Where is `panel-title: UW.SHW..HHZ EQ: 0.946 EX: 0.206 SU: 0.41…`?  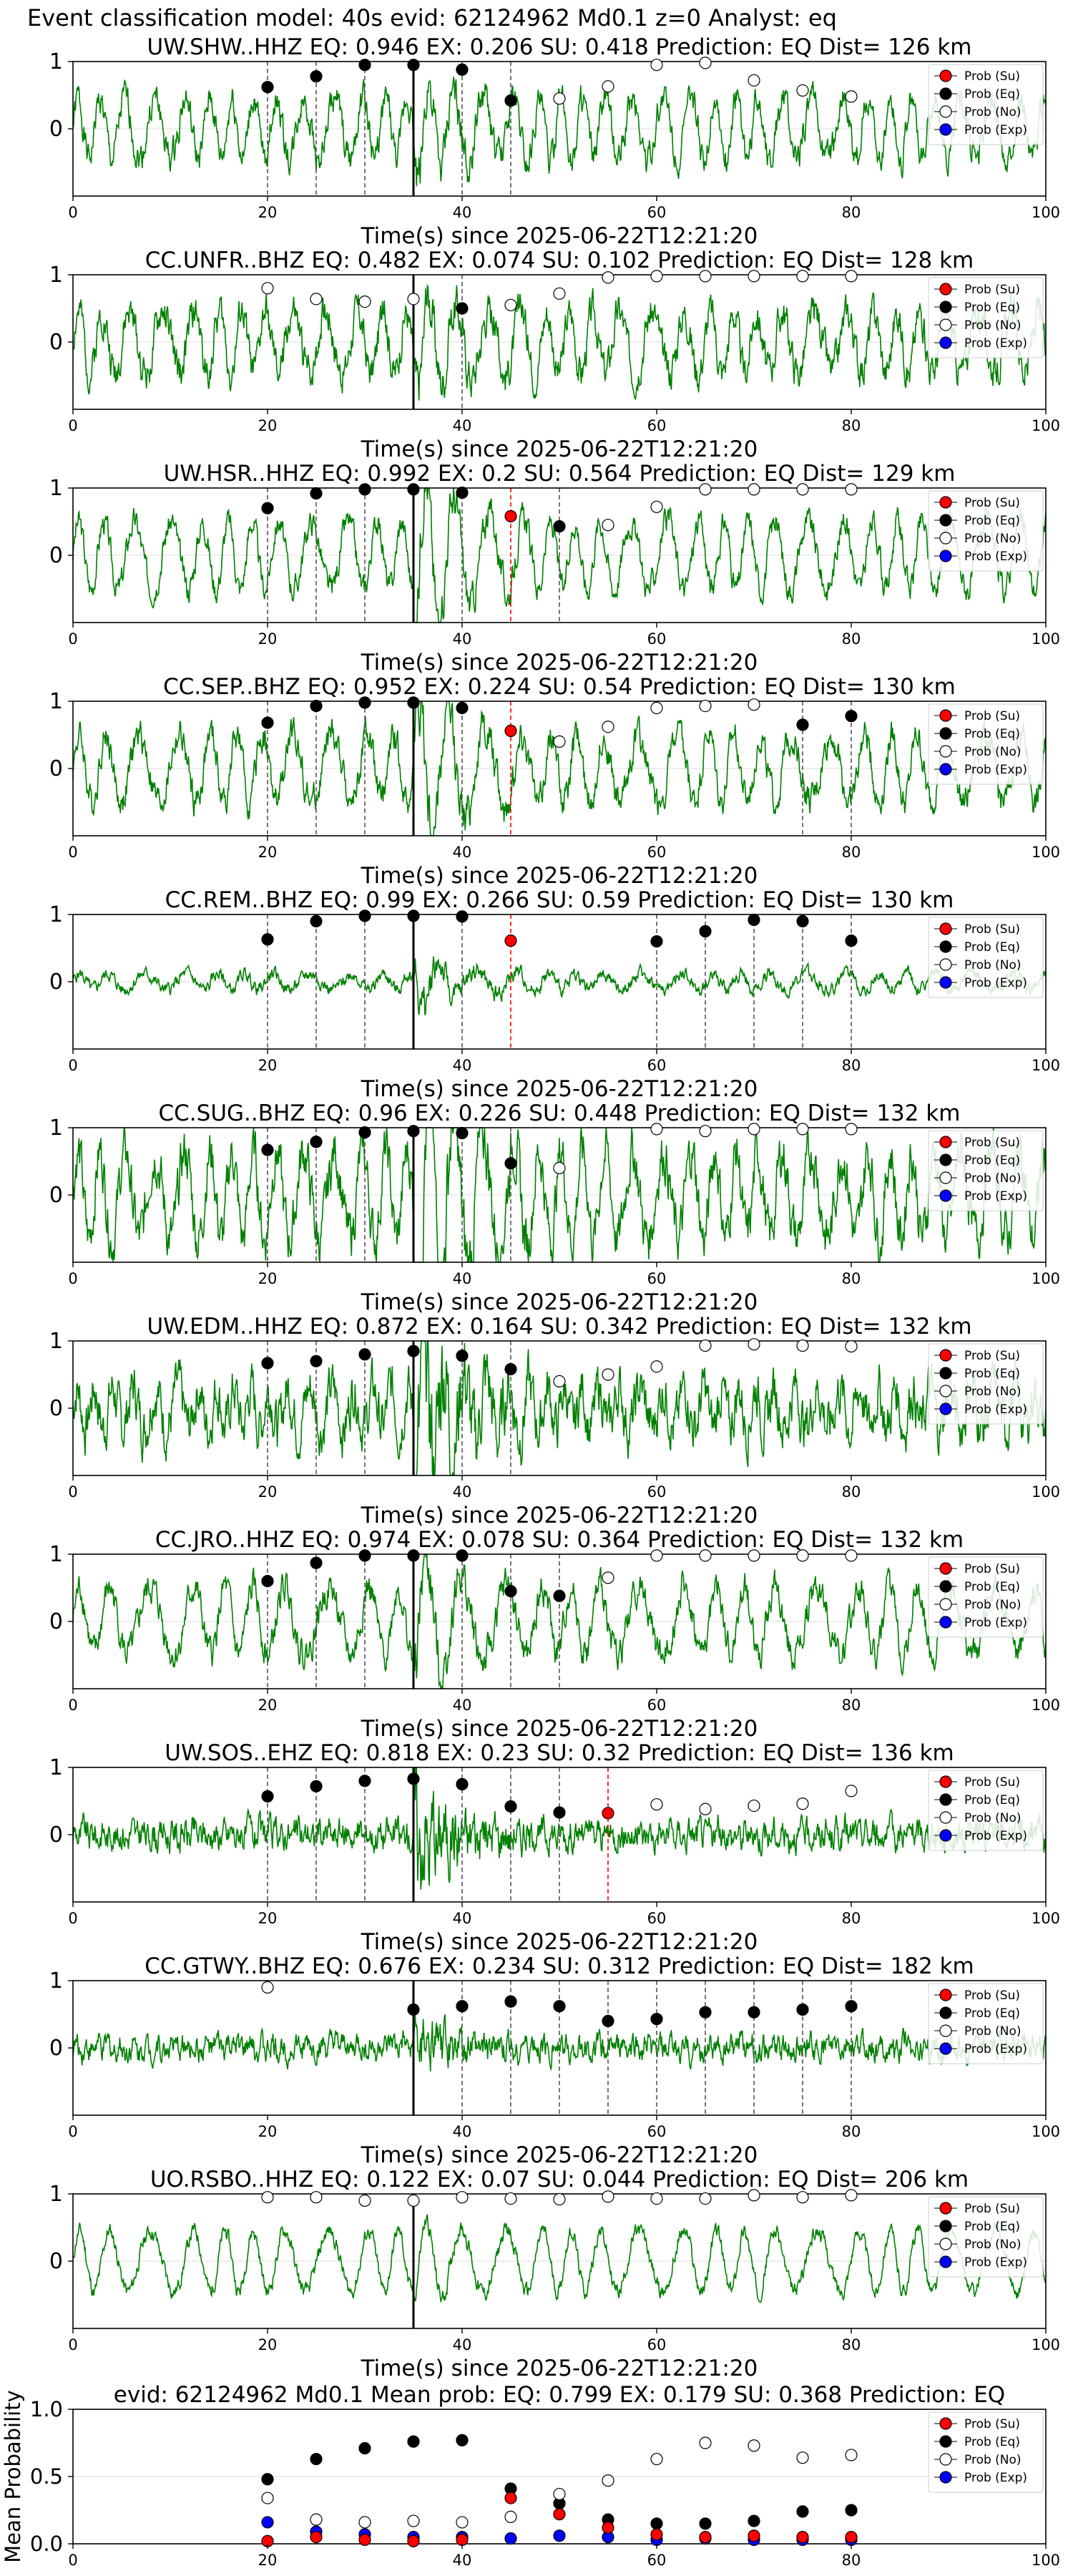 panel-title: UW.SHW..HHZ EQ: 0.946 EX: 0.206 SU: 0.41… is located at coordinates (559, 47).